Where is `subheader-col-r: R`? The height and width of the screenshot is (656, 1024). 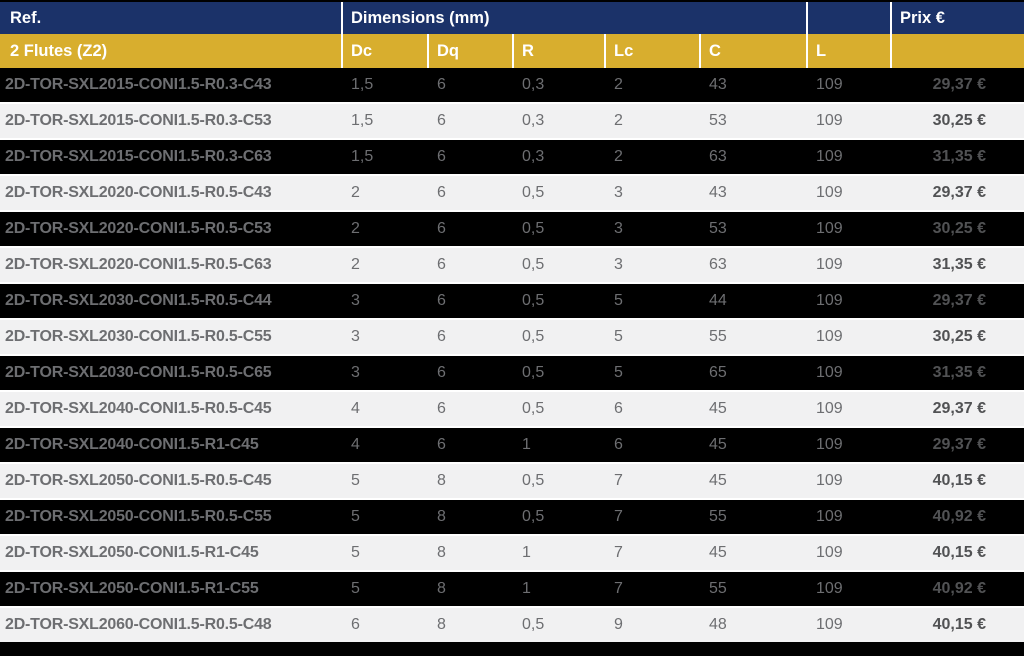 subheader-col-r: R is located at coordinates (560, 51).